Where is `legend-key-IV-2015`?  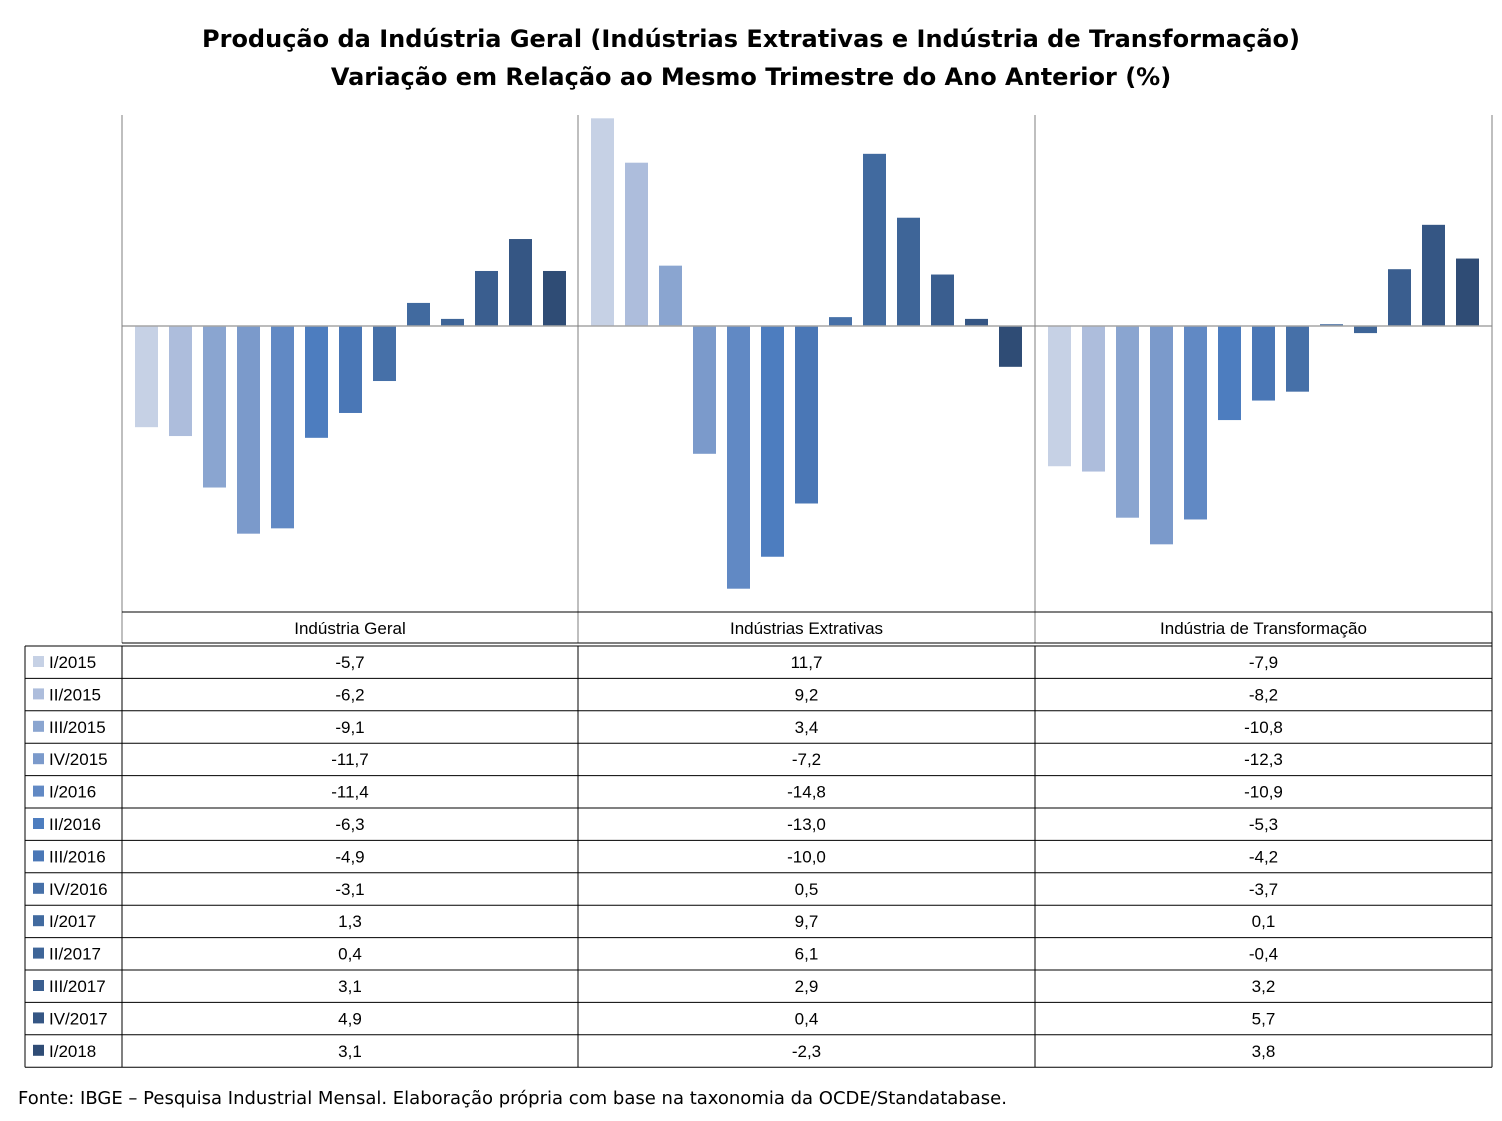 legend-key-IV-2015 is located at coordinates (38, 759).